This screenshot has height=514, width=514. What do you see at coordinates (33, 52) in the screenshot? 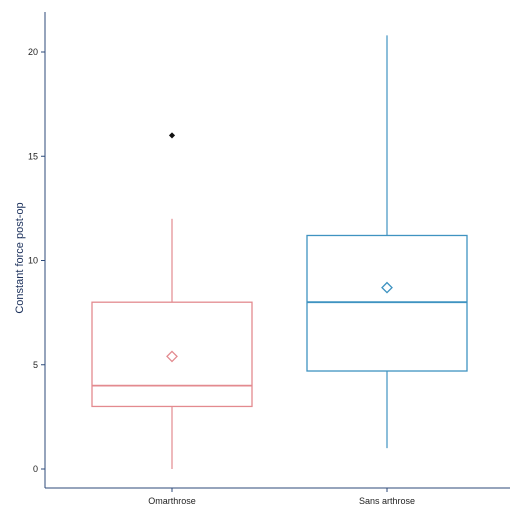
I see `y-tick-label-20: 20` at bounding box center [33, 52].